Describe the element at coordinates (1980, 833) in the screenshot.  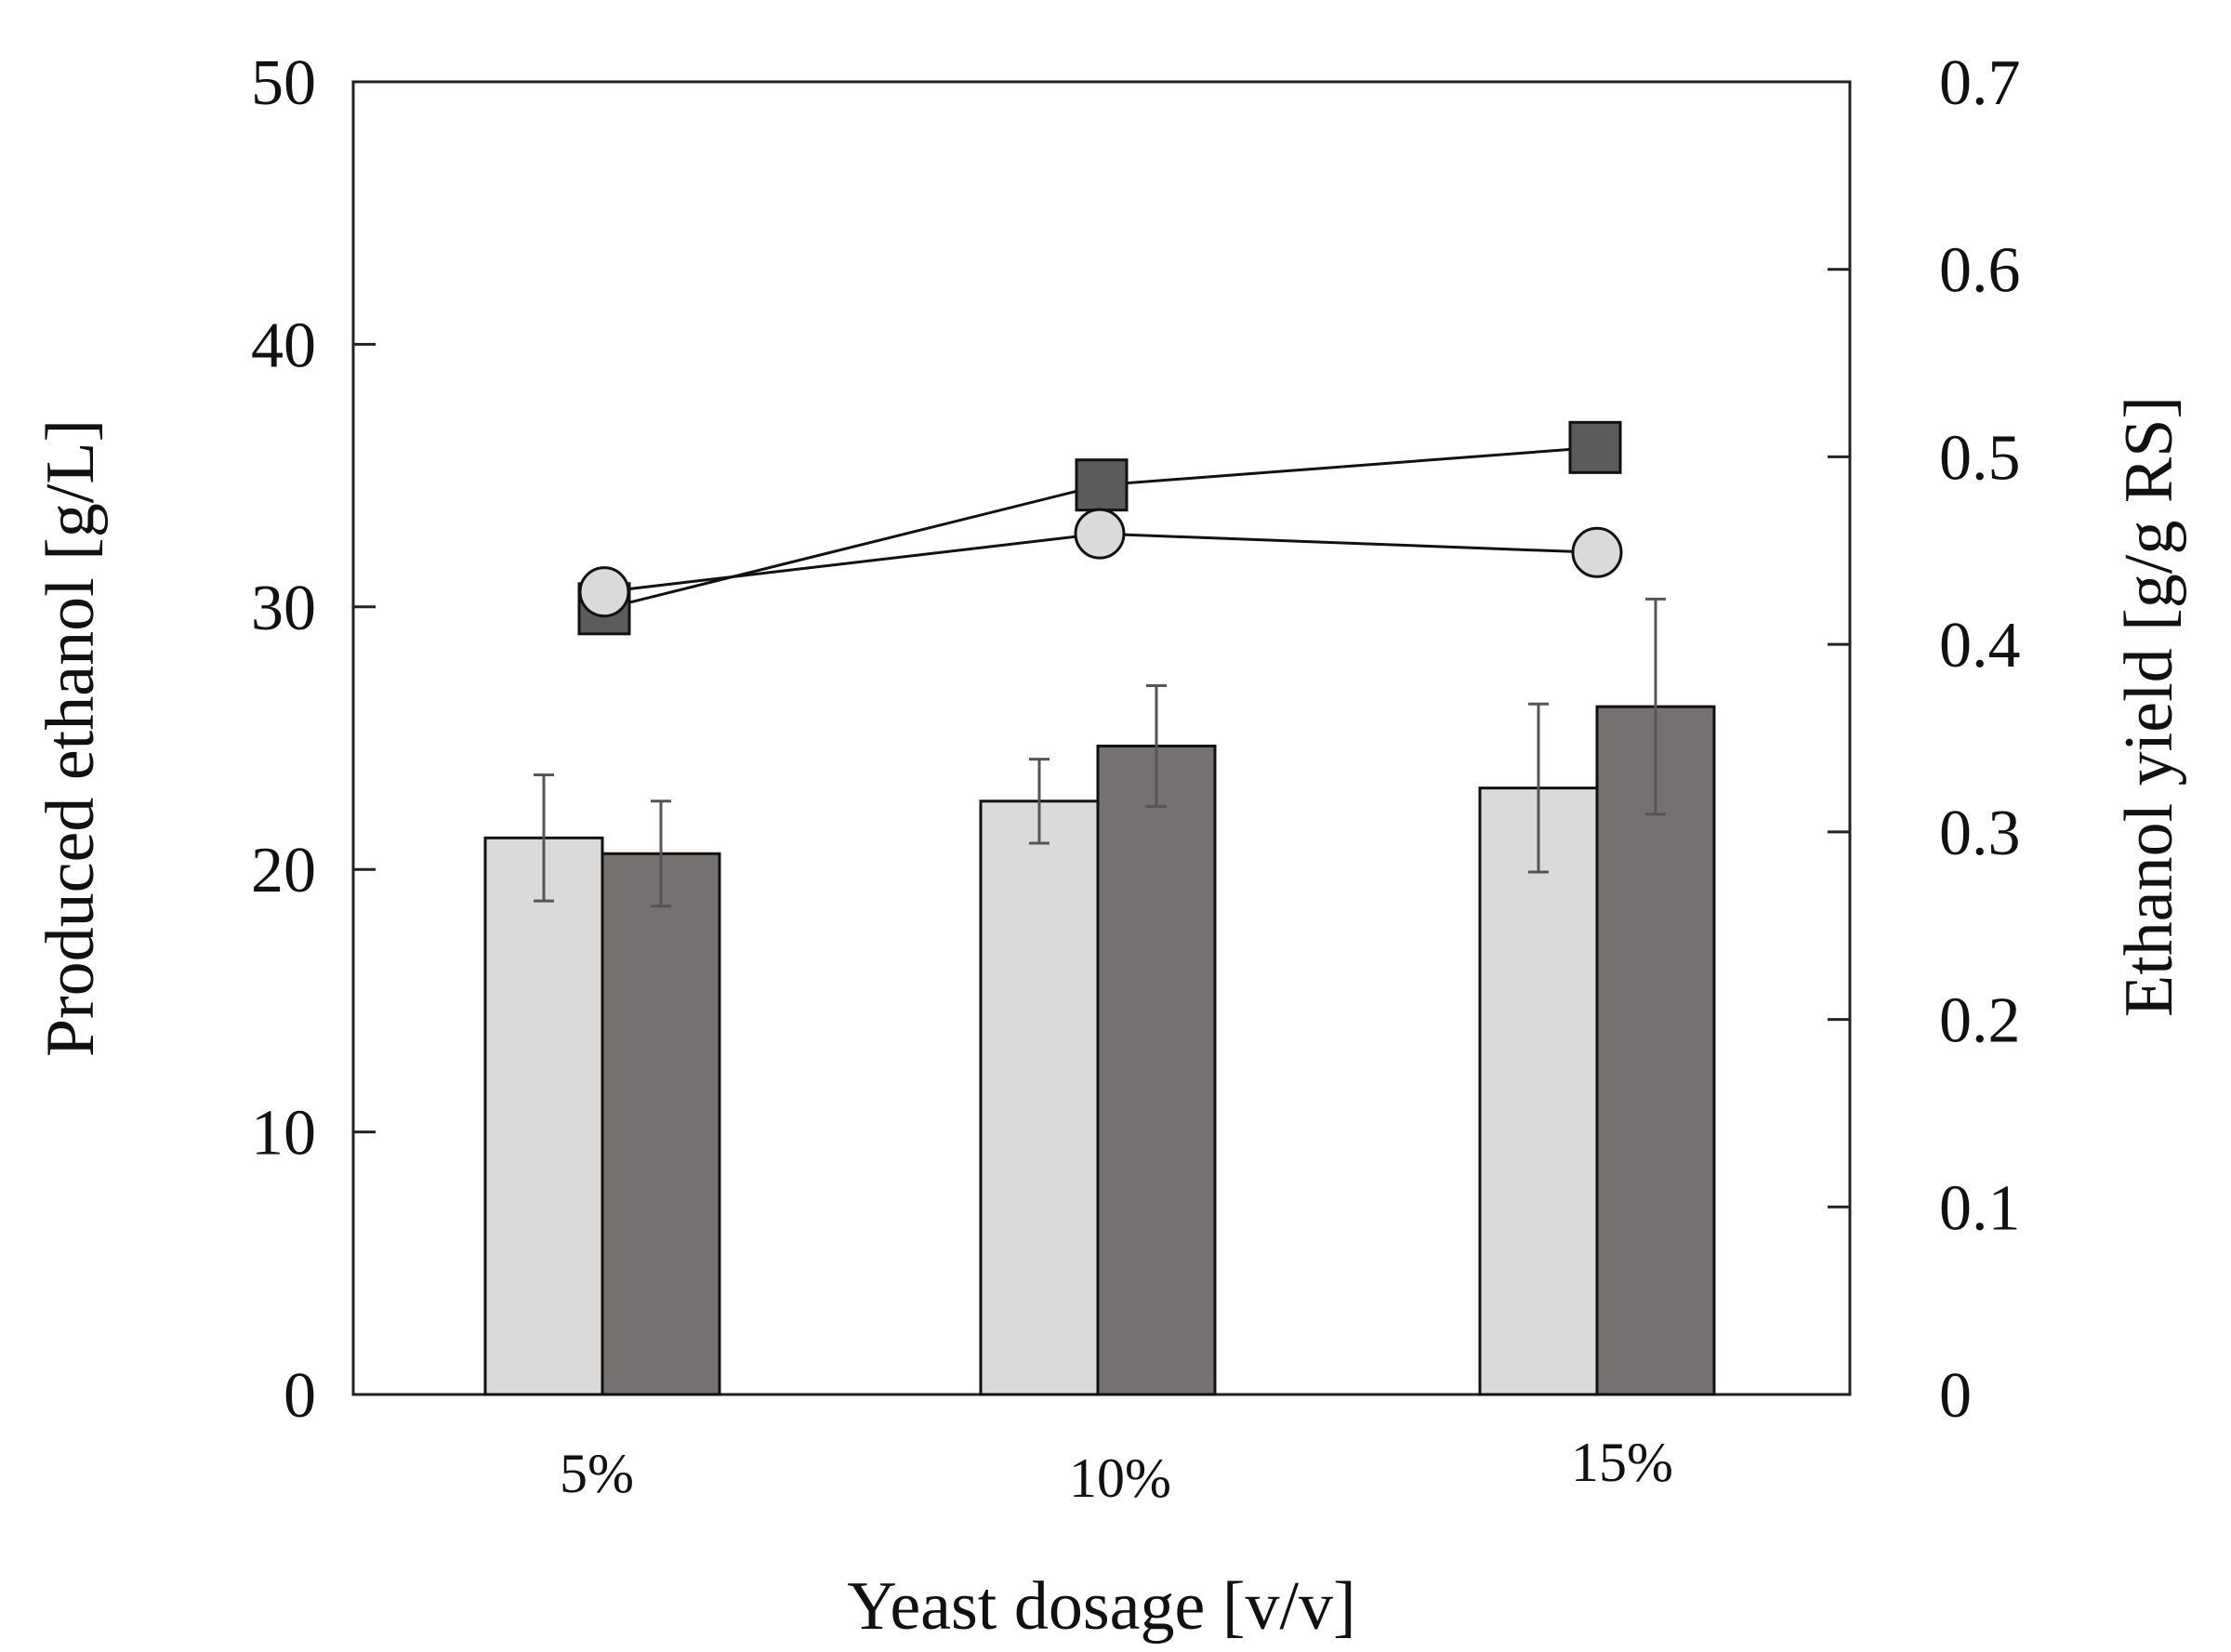
I see `right-tick-label: 0.3` at that location.